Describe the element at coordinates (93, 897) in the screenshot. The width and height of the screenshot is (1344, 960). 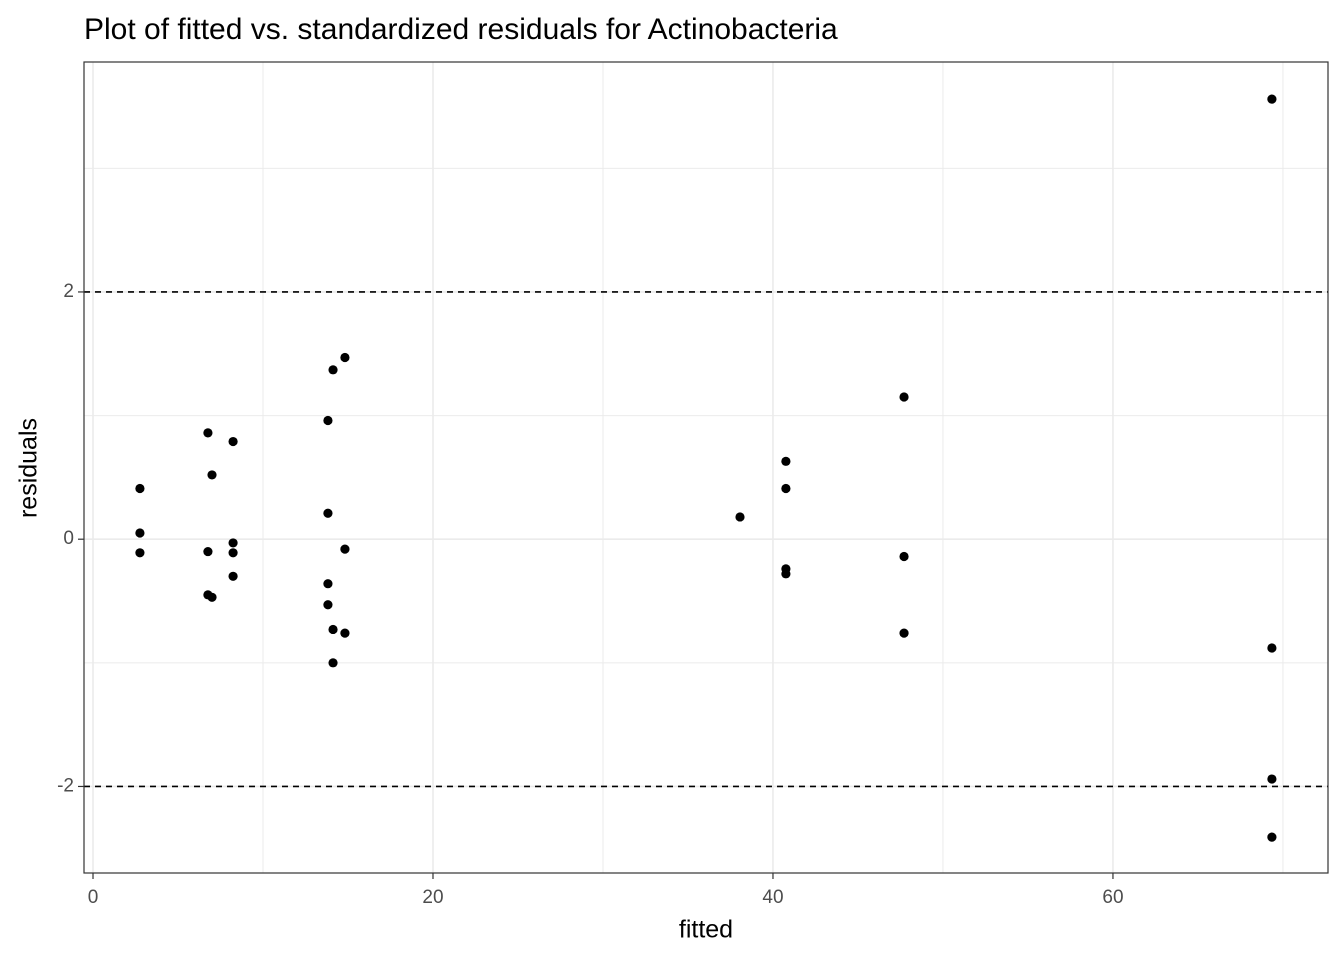
I see `x-tick-label: 0` at that location.